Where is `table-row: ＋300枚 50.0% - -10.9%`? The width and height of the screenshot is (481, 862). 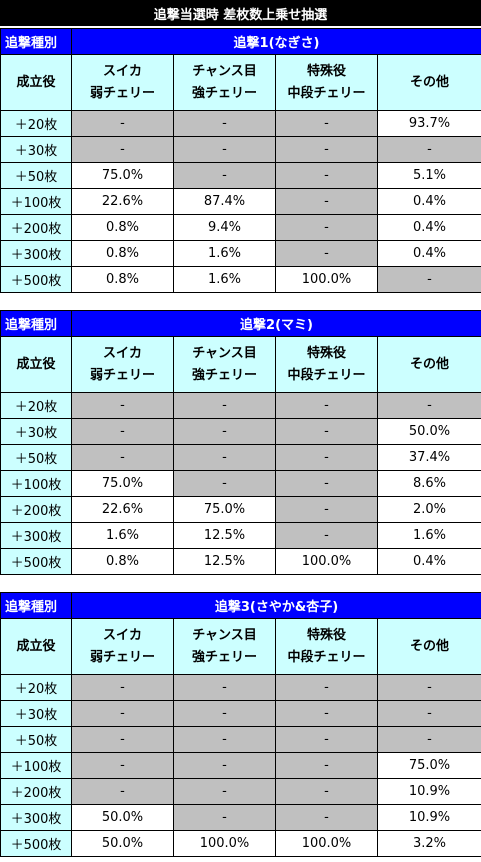 table-row: ＋300枚 50.0% - -10.9% is located at coordinates (240, 817).